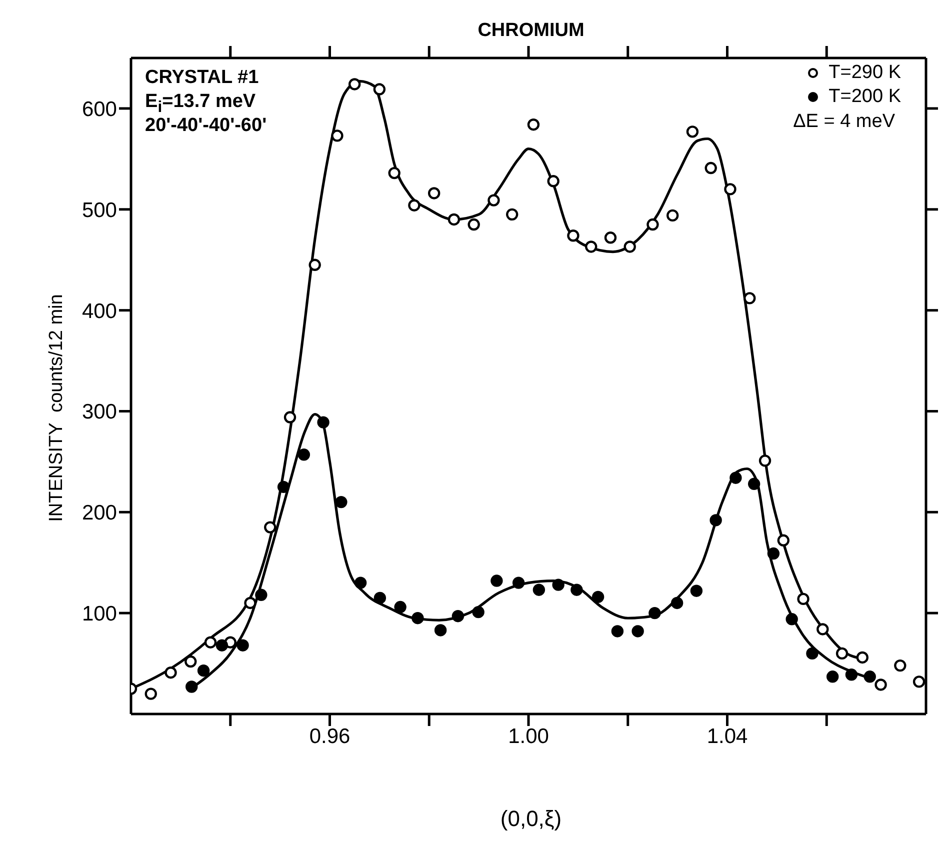  Describe the element at coordinates (531, 31) in the screenshot. I see `chart-title: CHROMIUM` at that location.